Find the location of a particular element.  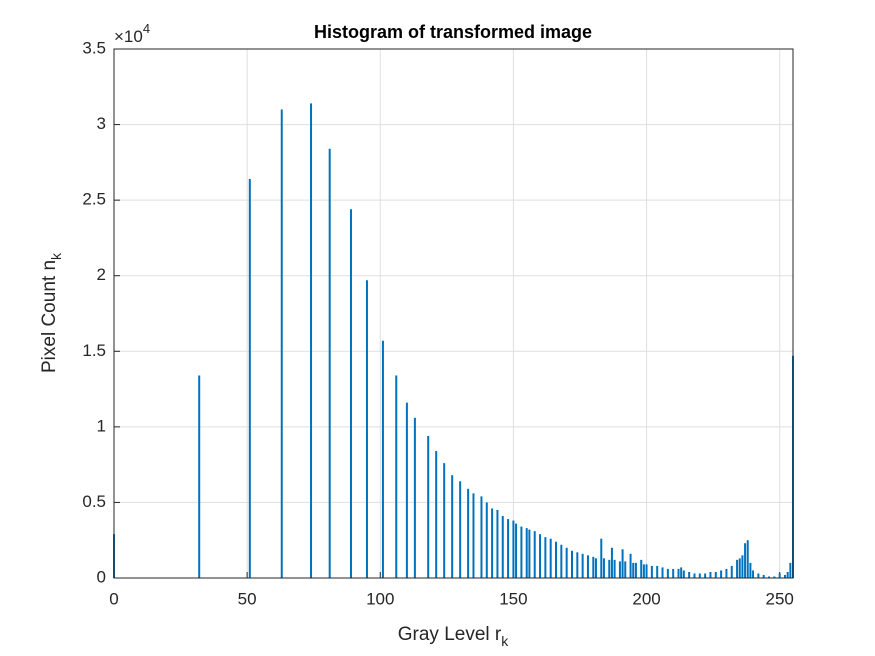

y-multiplier-power: 4 is located at coordinates (146, 28).